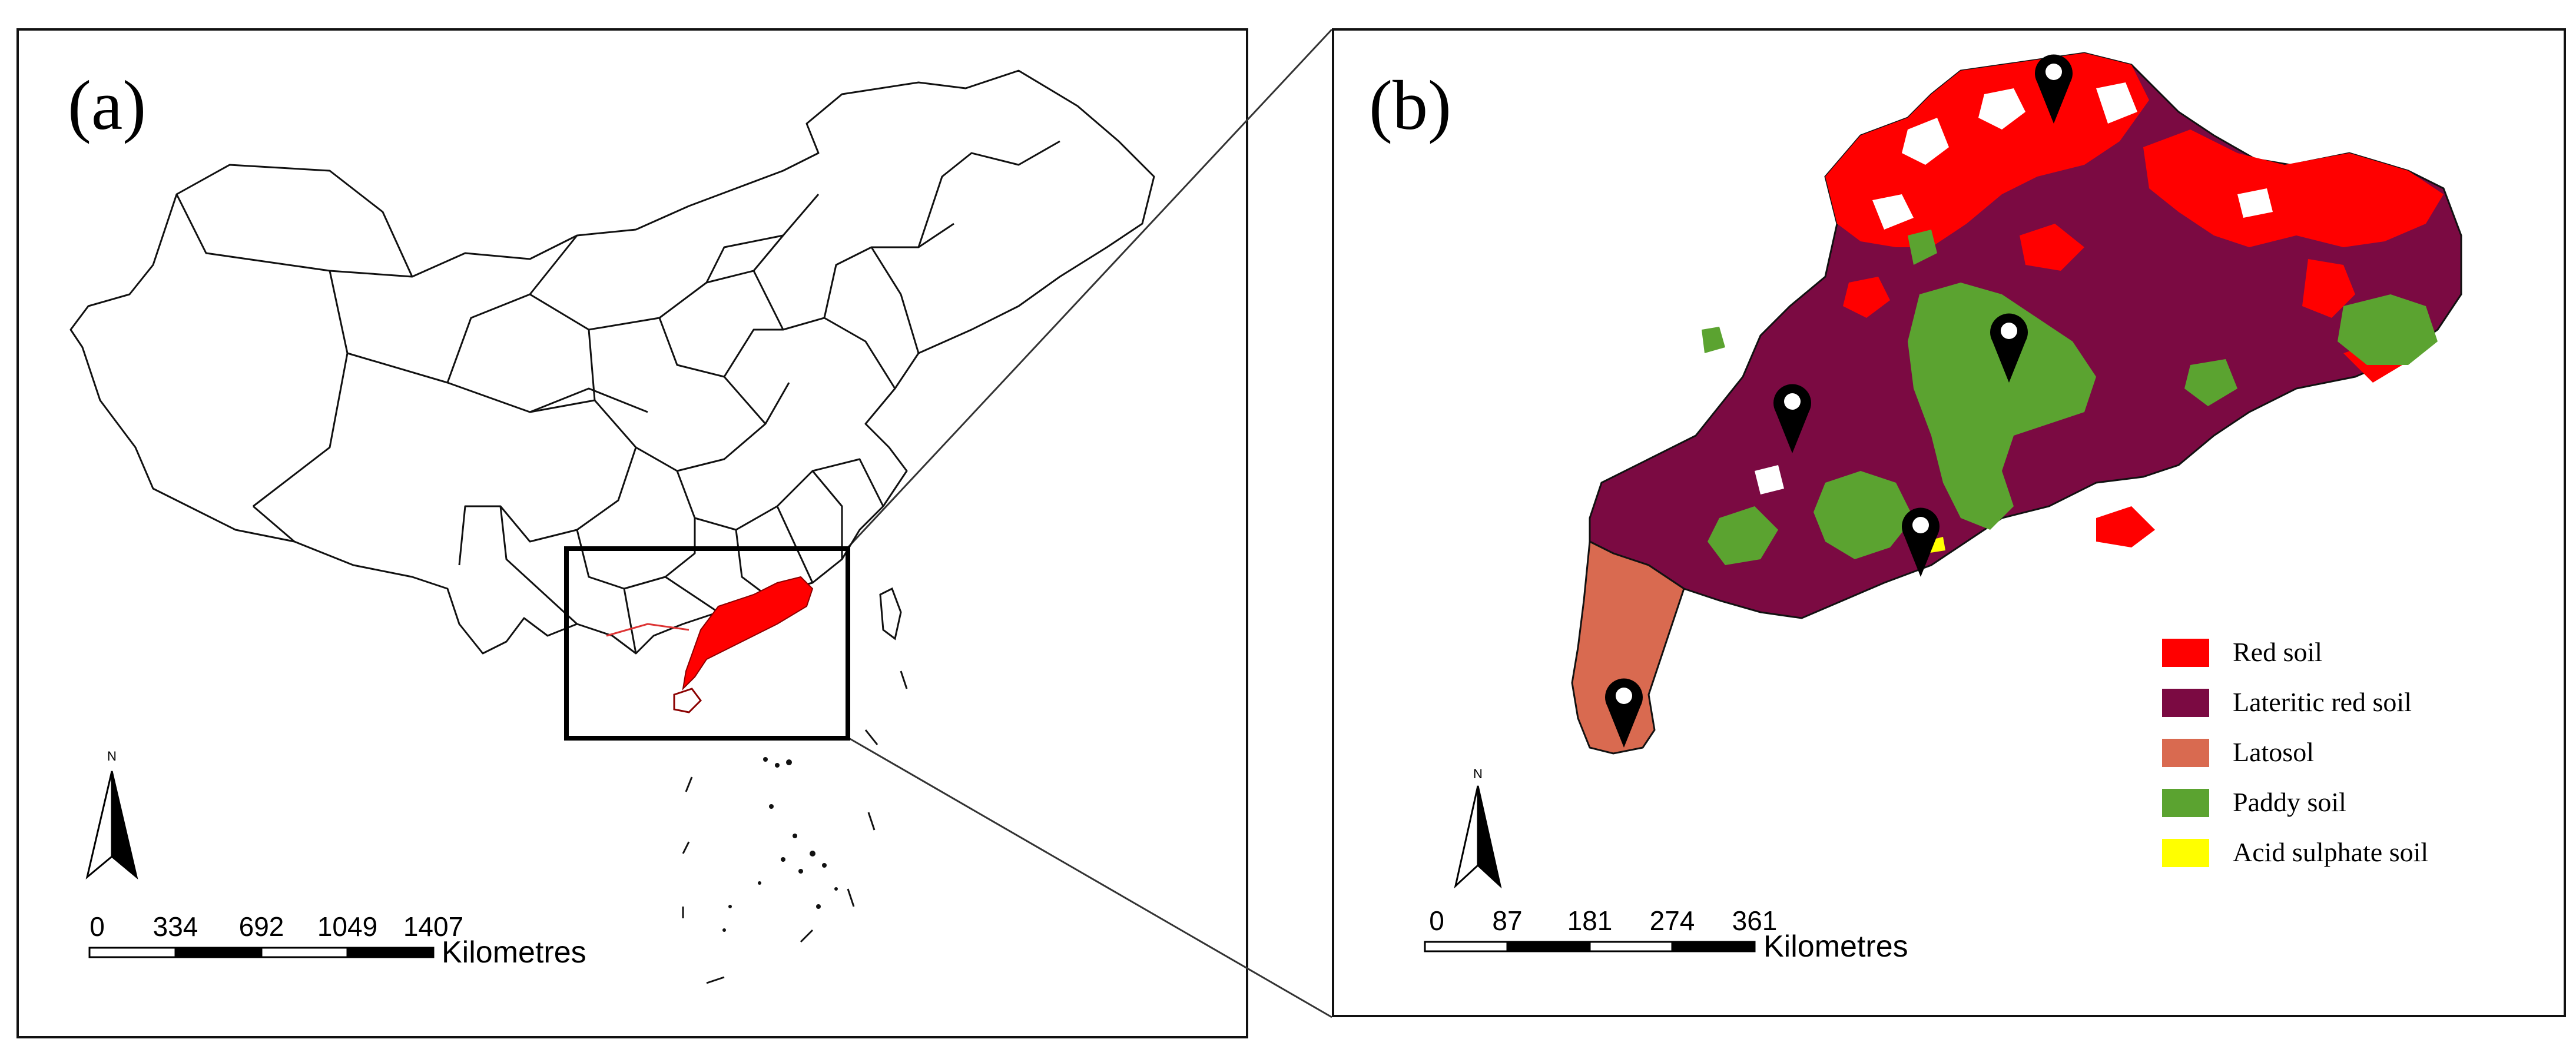 The image size is (2576, 1049). What do you see at coordinates (347, 926) in the screenshot?
I see `scale-a-tick-3: 1049` at bounding box center [347, 926].